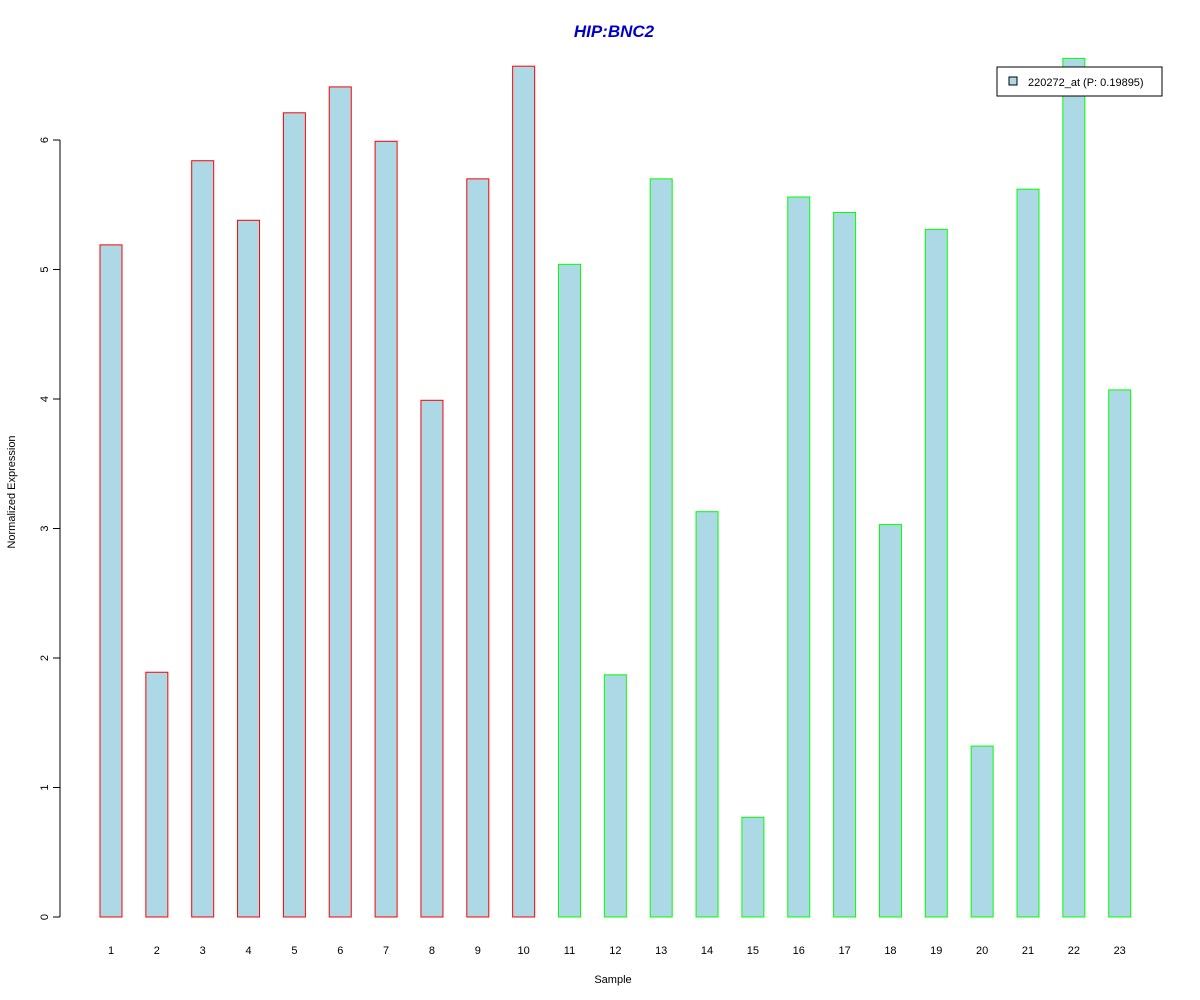  I want to click on y-axis-label: Normalized Expression, so click(12, 491).